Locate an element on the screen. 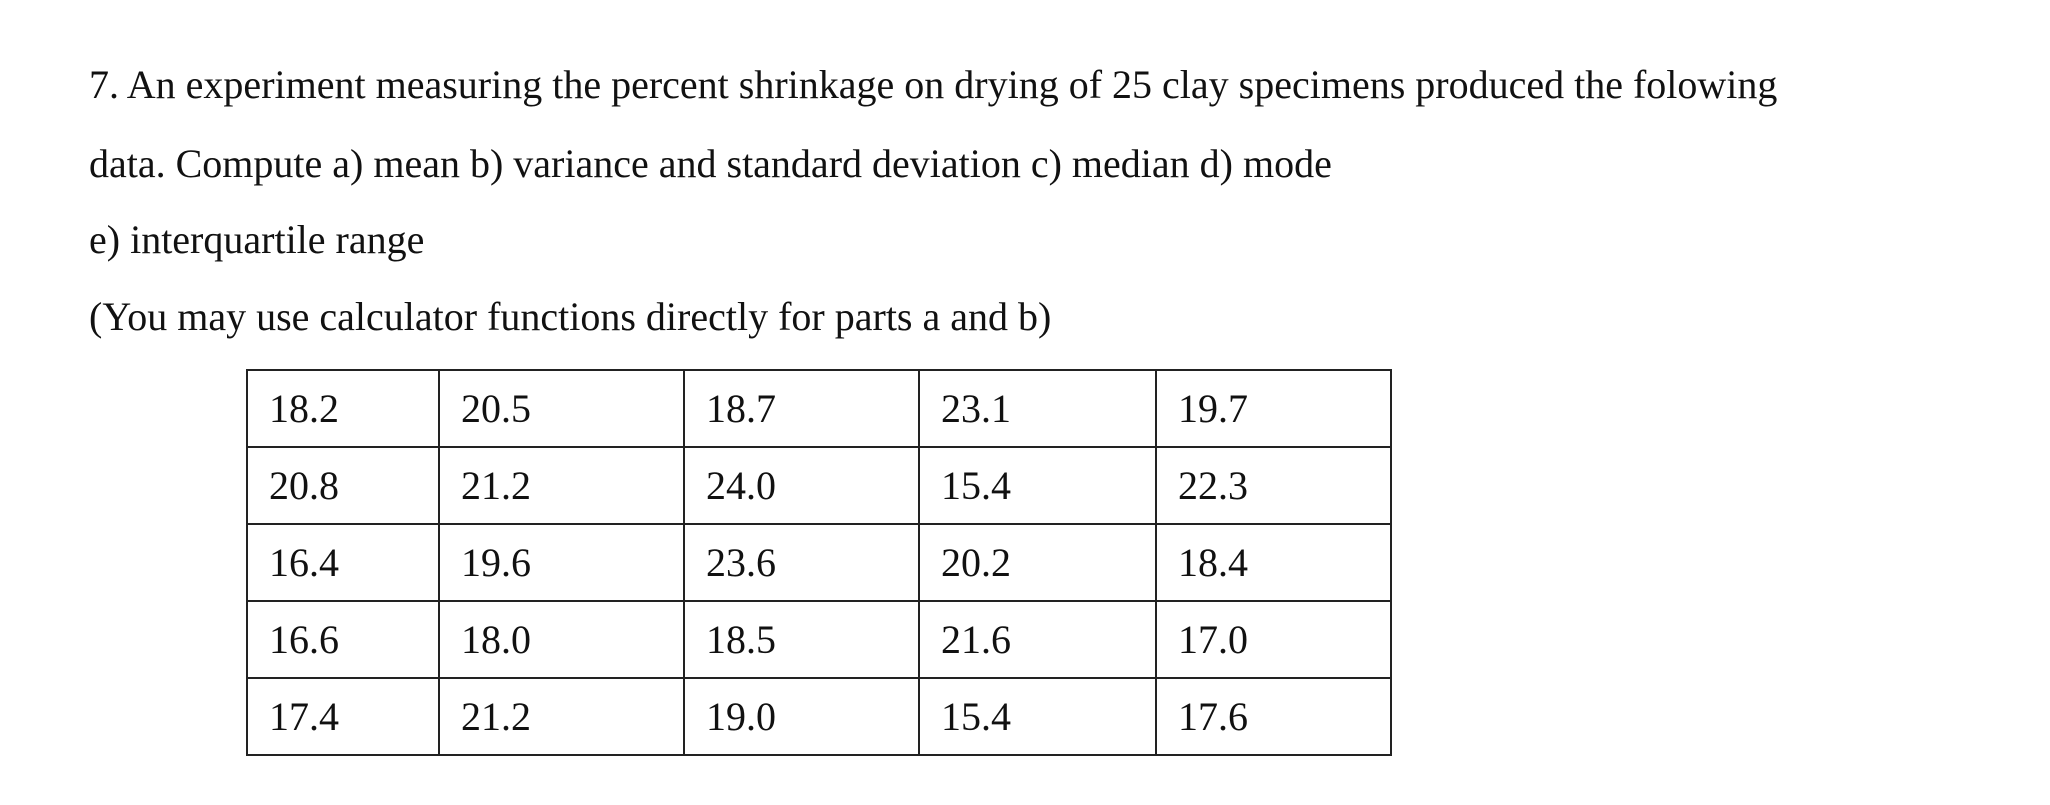  table-cell: 17.0 is located at coordinates (1273, 639).